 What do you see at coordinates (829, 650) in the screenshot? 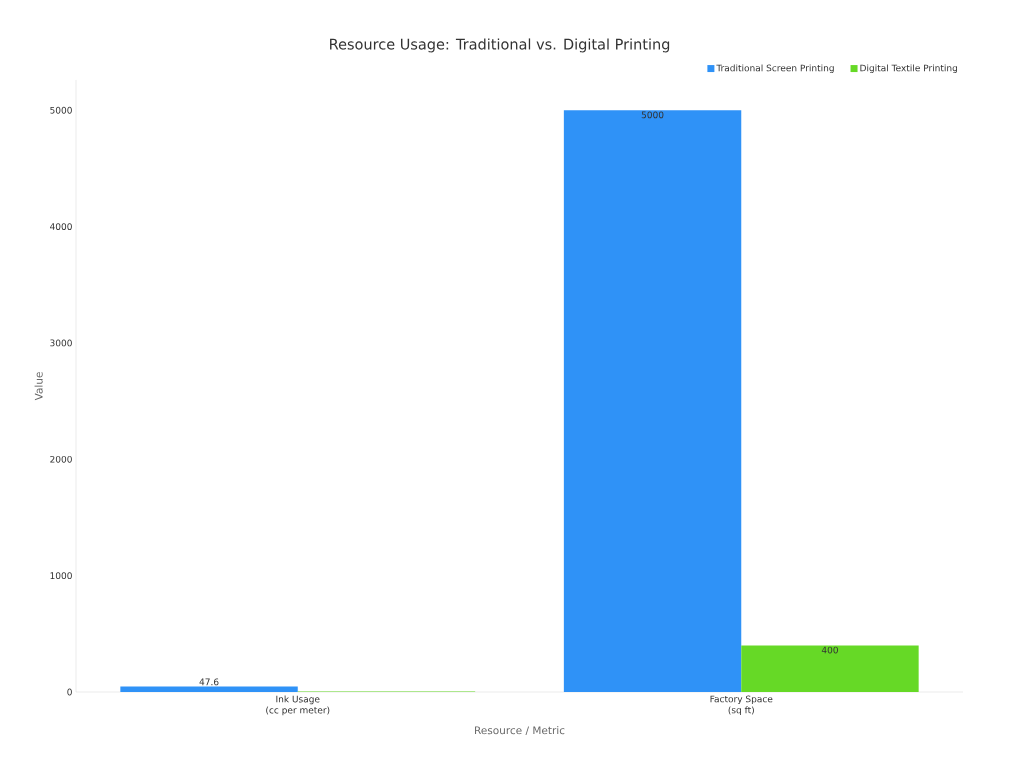
I see `data-label: 400` at bounding box center [829, 650].